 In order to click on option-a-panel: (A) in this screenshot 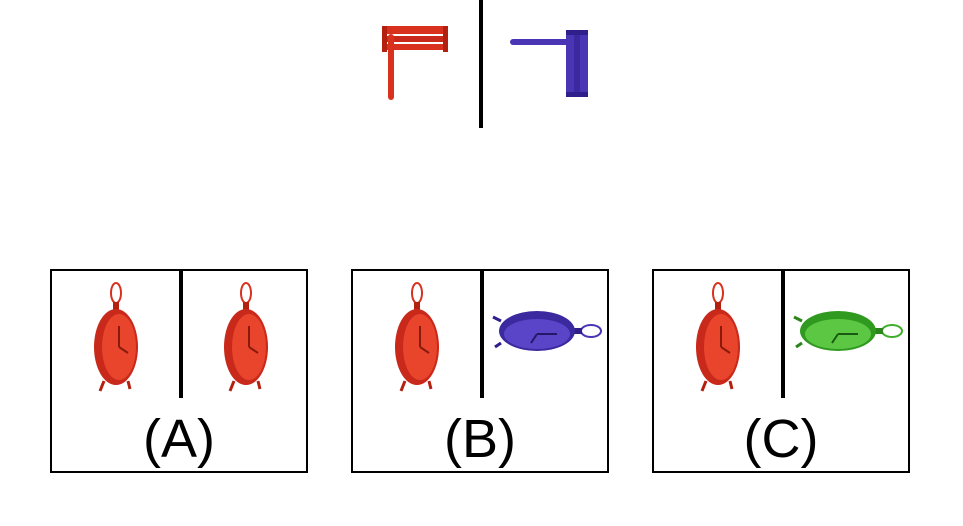, I will do `click(179, 371)`.